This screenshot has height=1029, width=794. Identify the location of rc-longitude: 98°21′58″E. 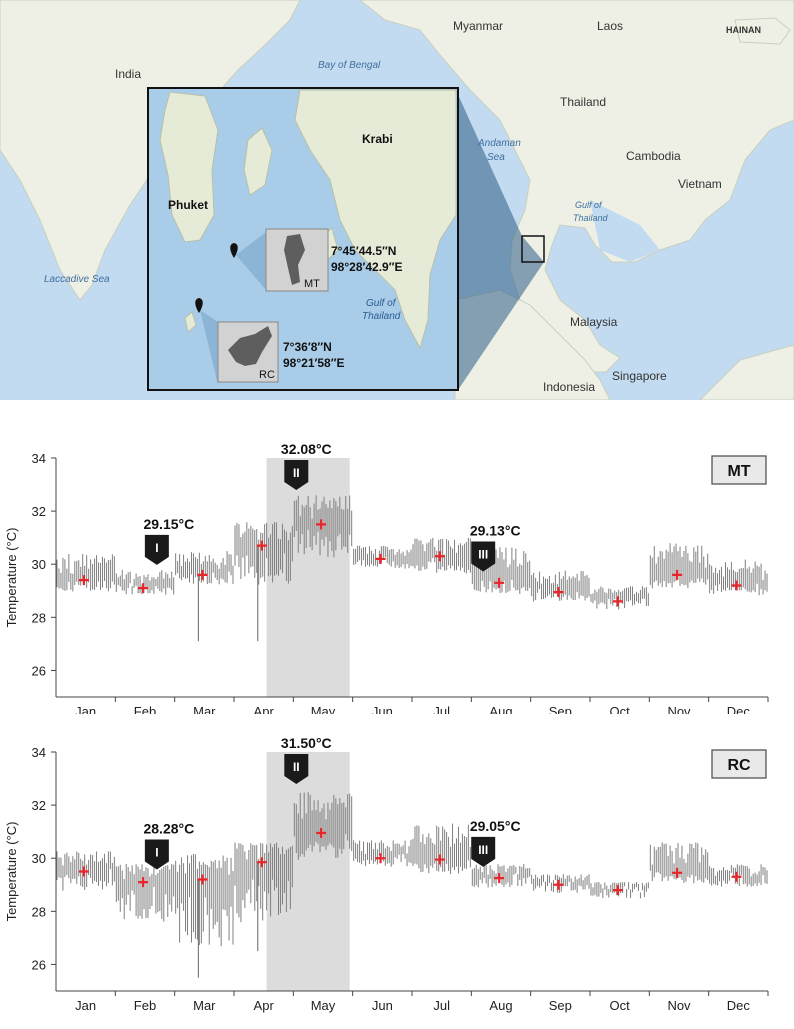
(313, 363).